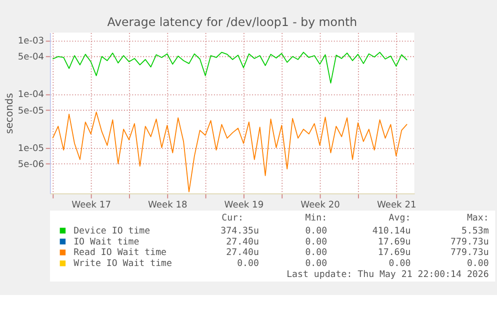  I want to click on x-tick-label: Week 19, so click(244, 205).